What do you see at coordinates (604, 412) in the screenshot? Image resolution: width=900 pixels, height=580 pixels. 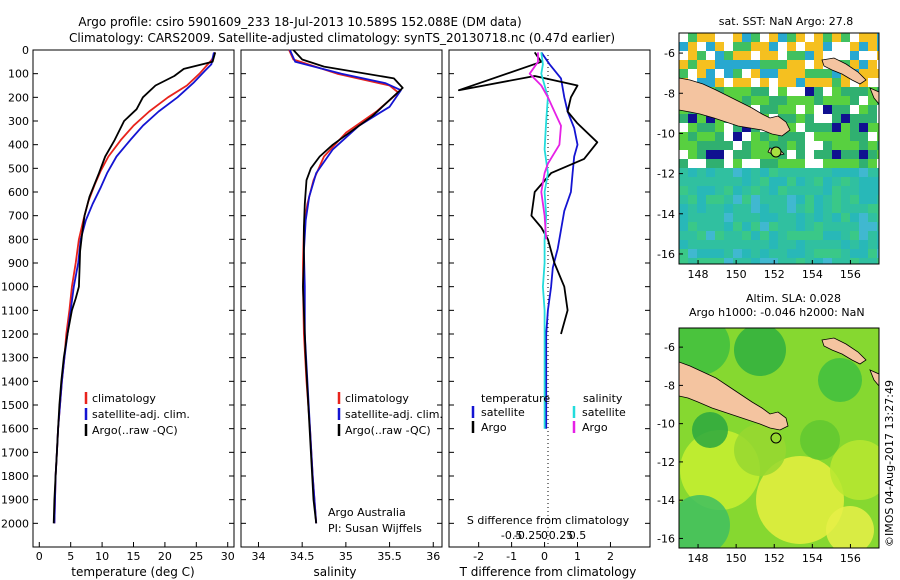 I see `legend-label-s-satellite: satellite` at bounding box center [604, 412].